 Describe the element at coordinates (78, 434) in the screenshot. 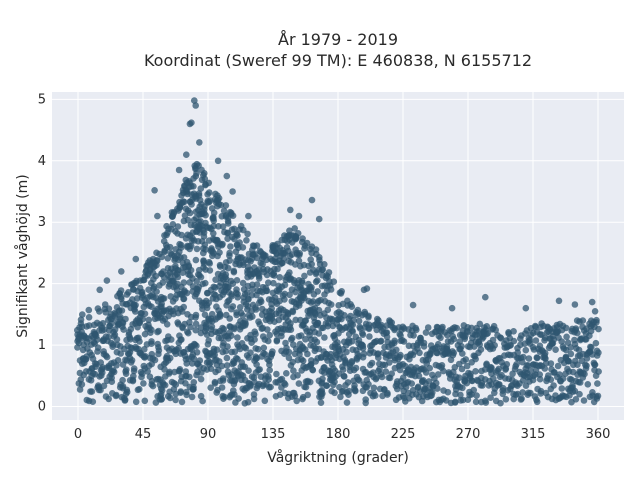

I see `x-tick-label: 0` at that location.